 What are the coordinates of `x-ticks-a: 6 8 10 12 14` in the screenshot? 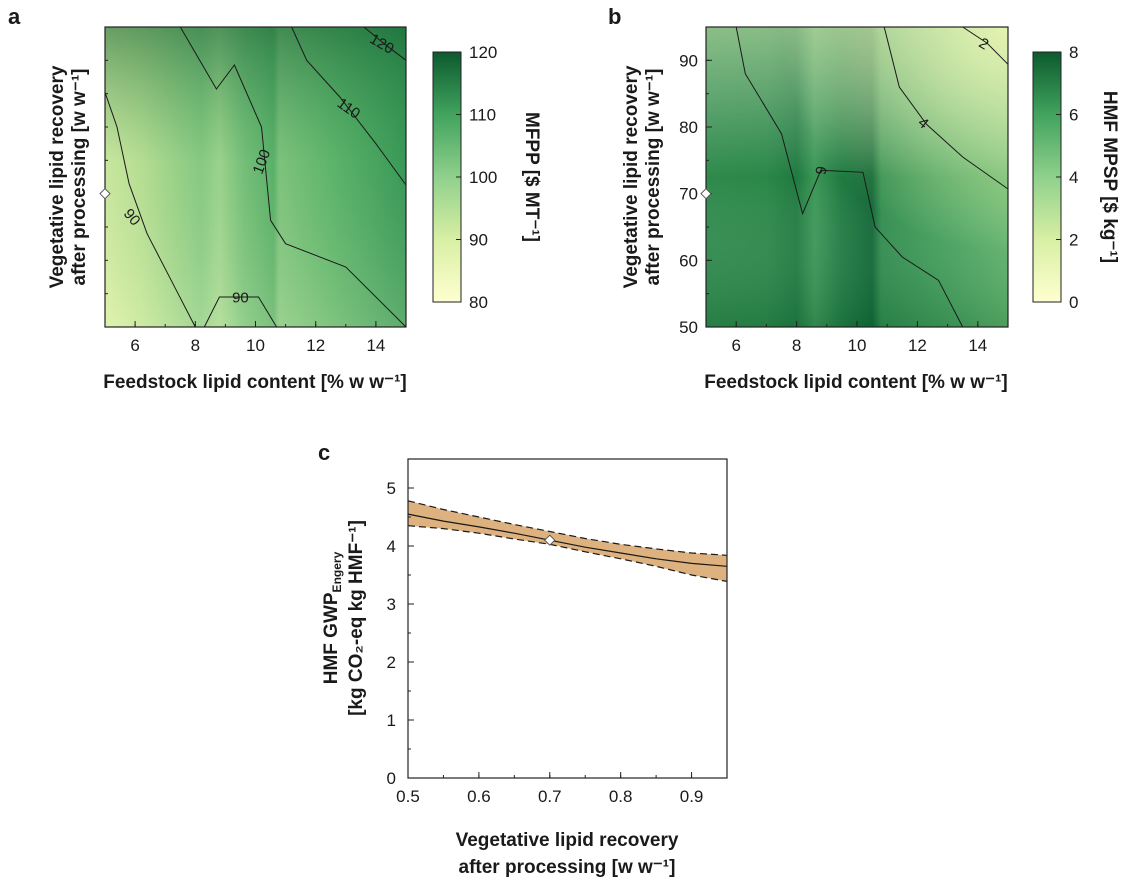 It's located at (255, 338).